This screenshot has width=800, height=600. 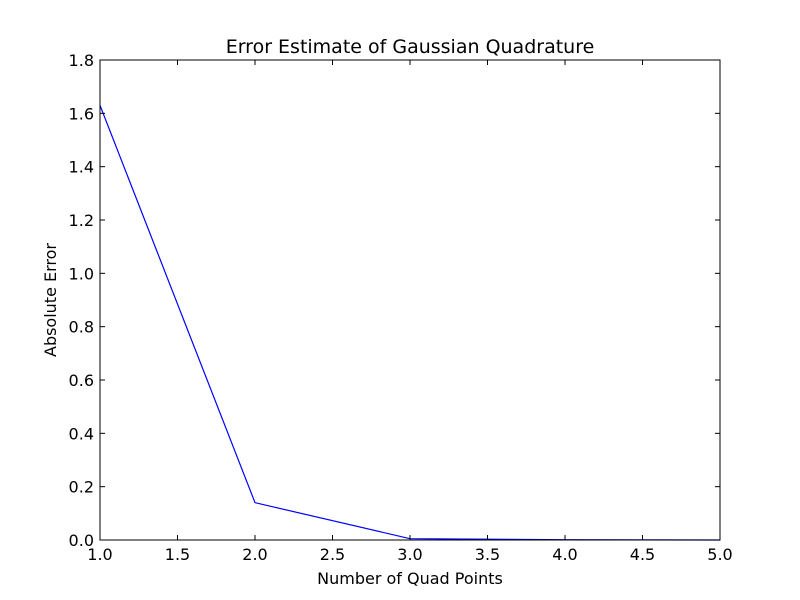 I want to click on x-tick-label: 4.5, so click(x=642, y=554).